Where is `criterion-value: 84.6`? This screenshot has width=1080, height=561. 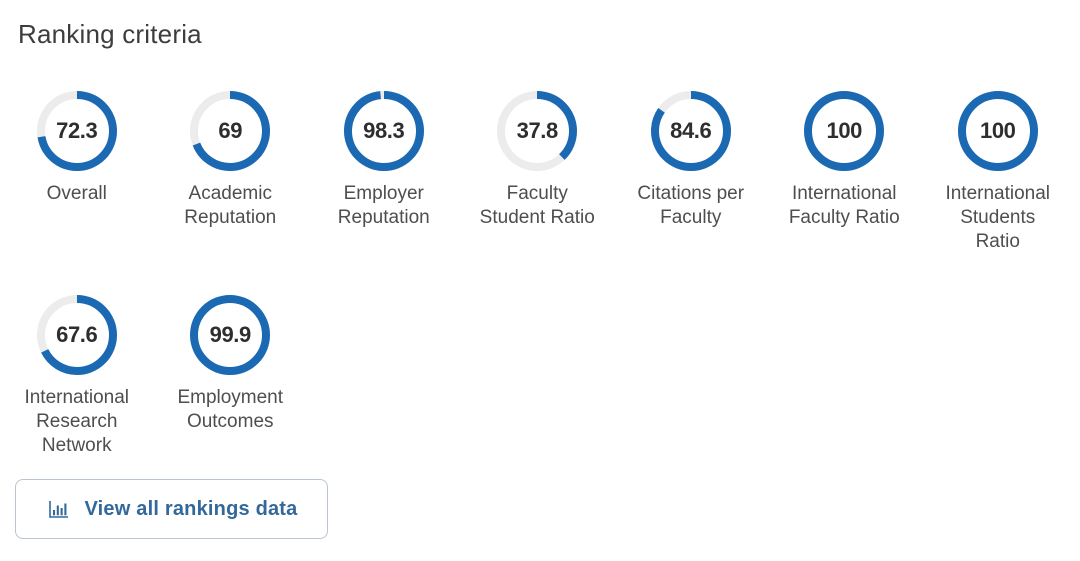 criterion-value: 84.6 is located at coordinates (691, 130).